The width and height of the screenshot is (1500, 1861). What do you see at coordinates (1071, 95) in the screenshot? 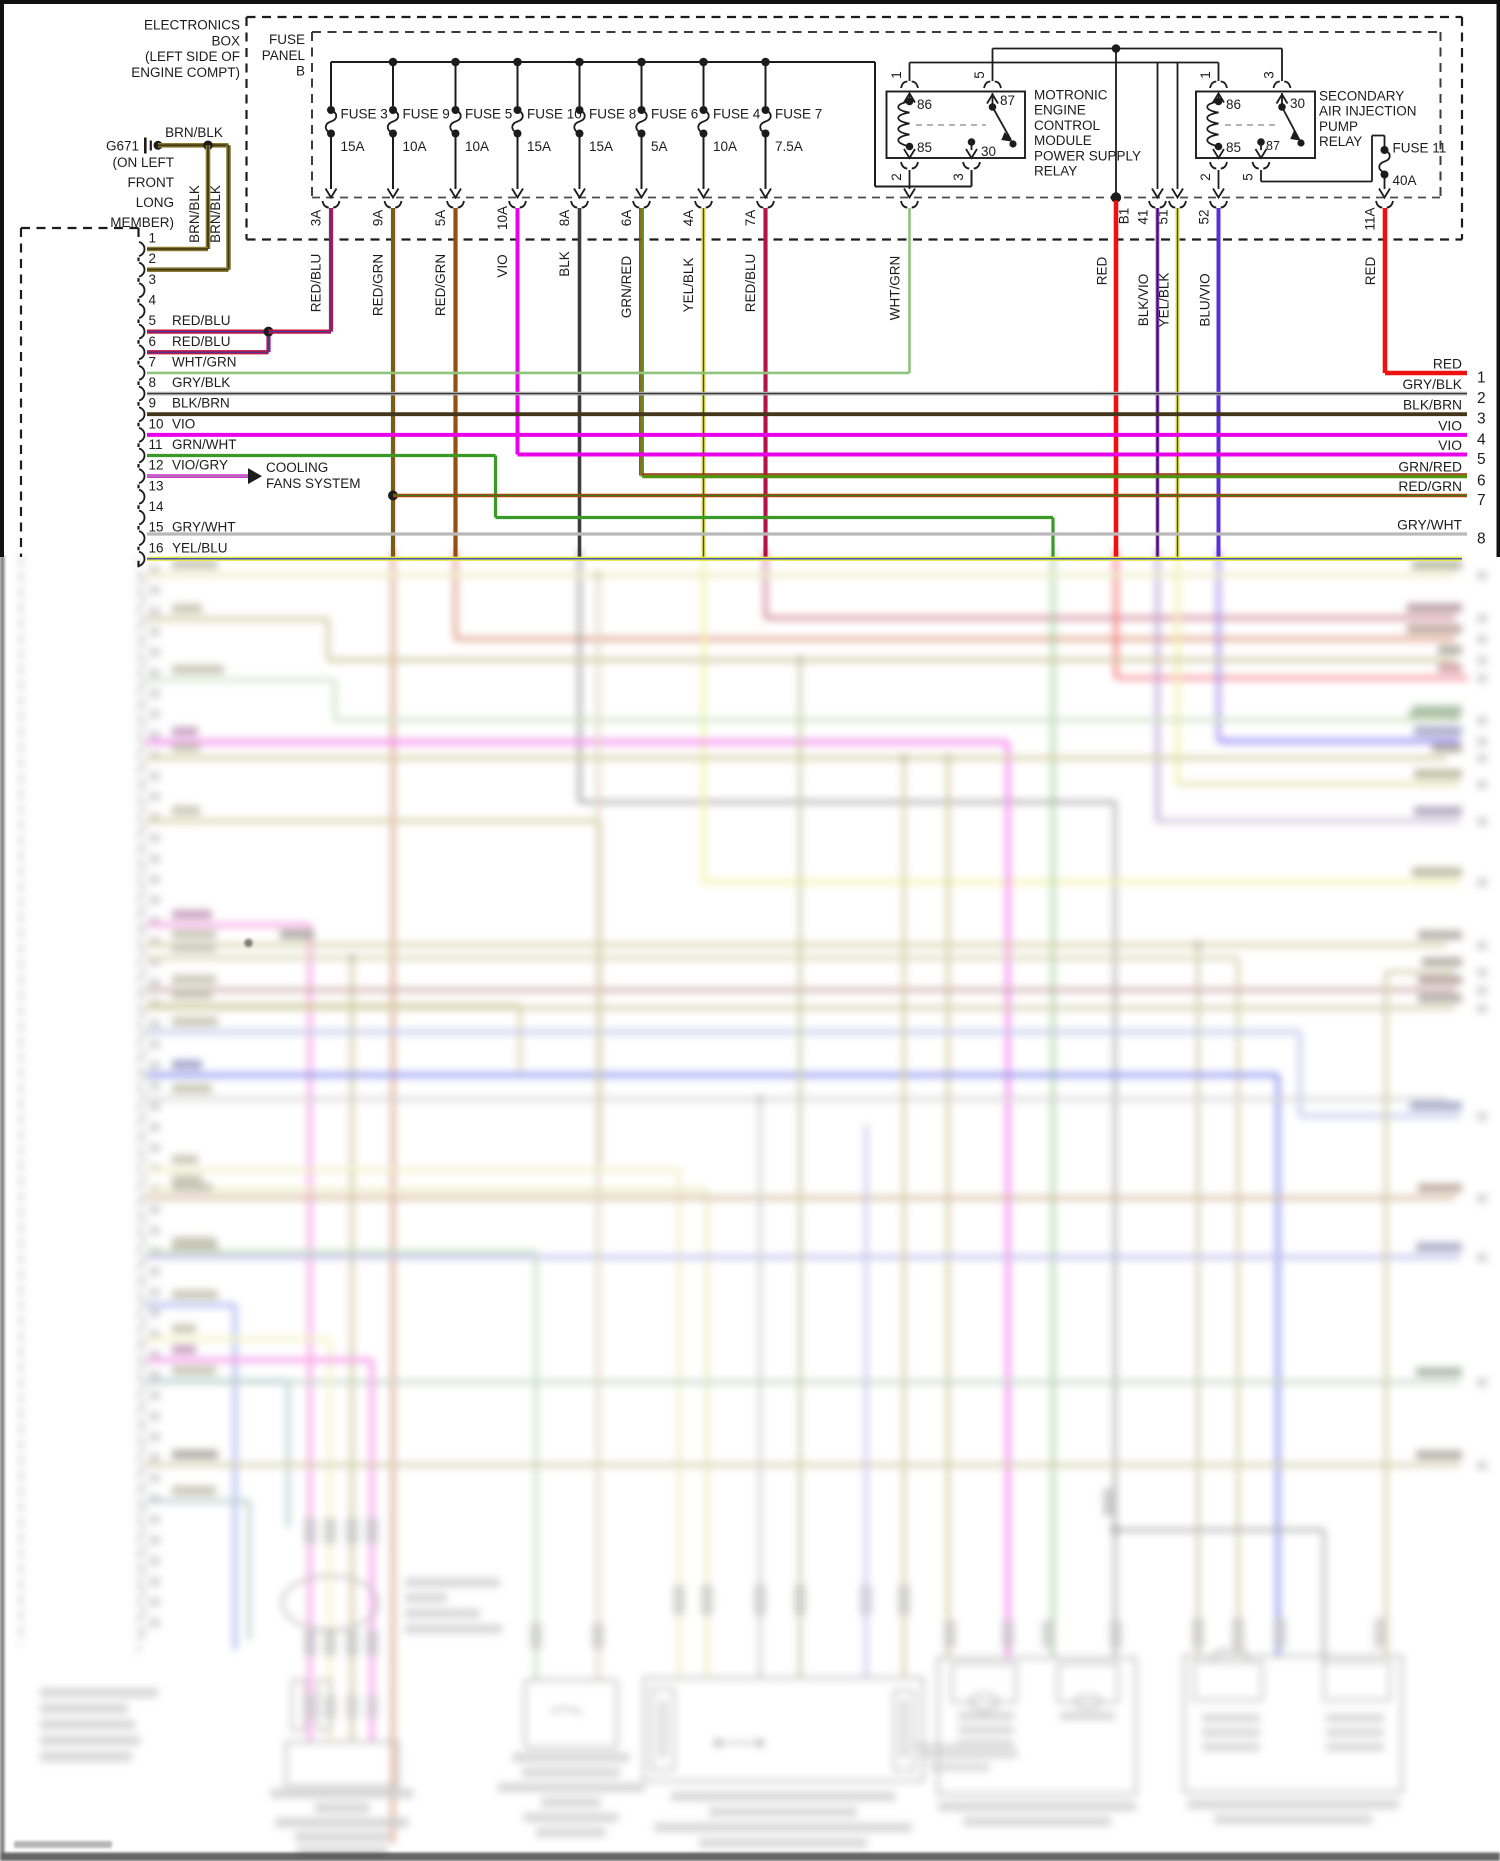
I see `svg-text: MOTRONIC` at bounding box center [1071, 95].